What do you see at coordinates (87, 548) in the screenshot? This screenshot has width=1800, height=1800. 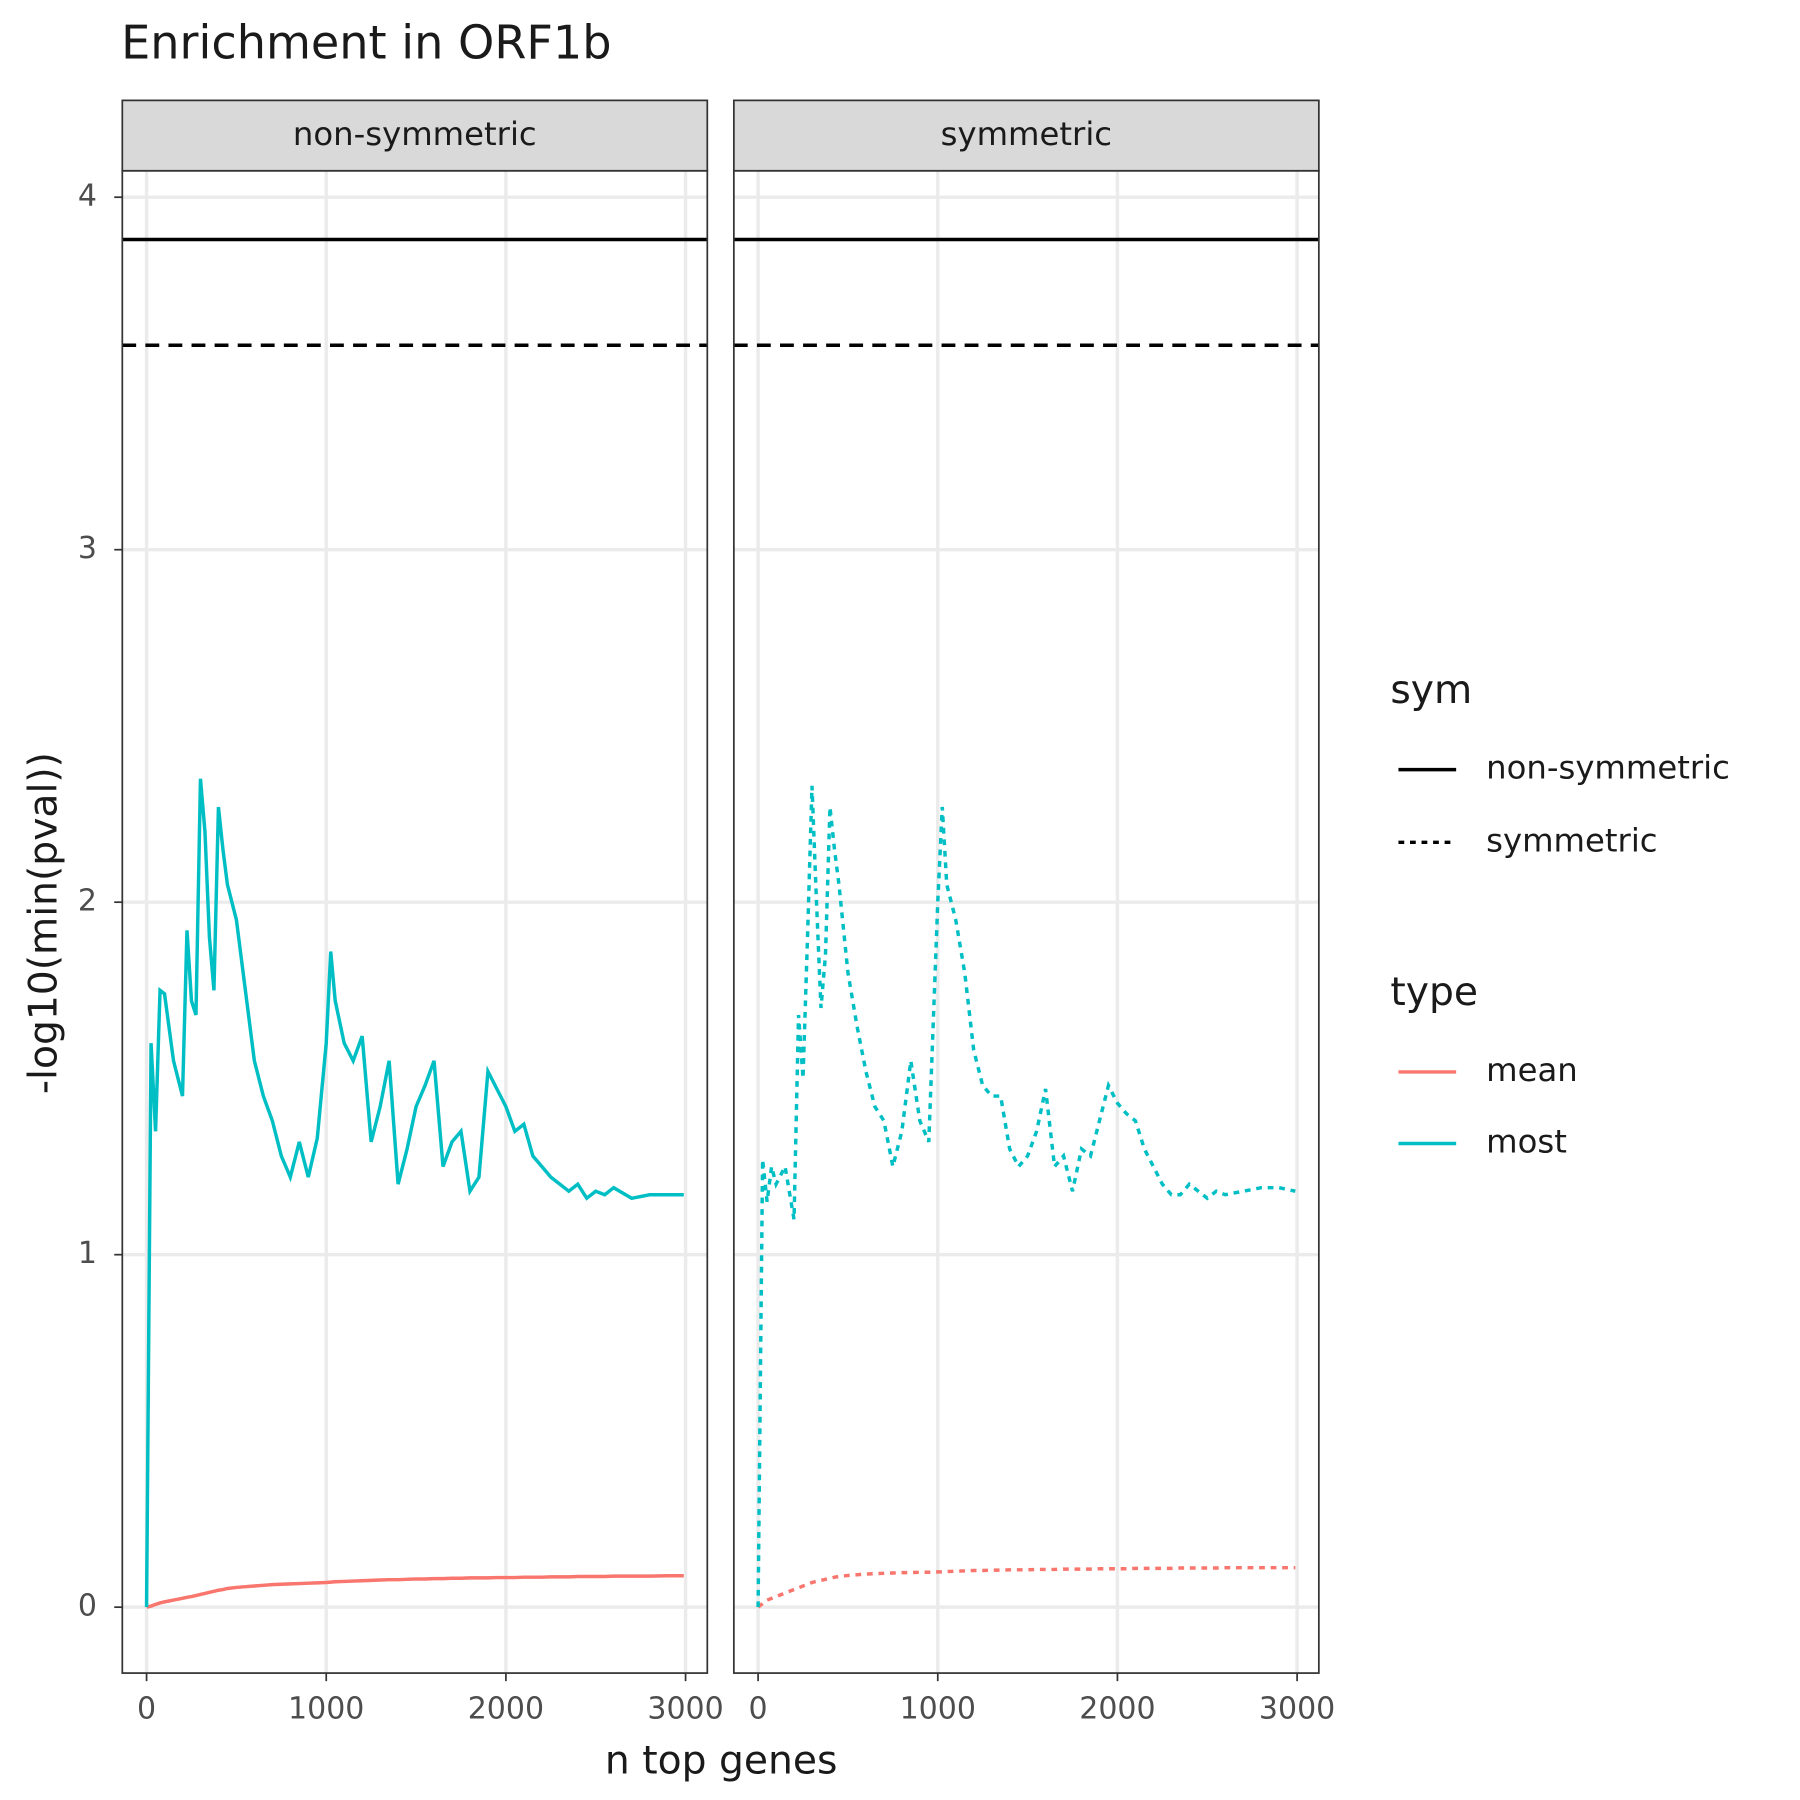 I see `y-tick-label: 3` at bounding box center [87, 548].